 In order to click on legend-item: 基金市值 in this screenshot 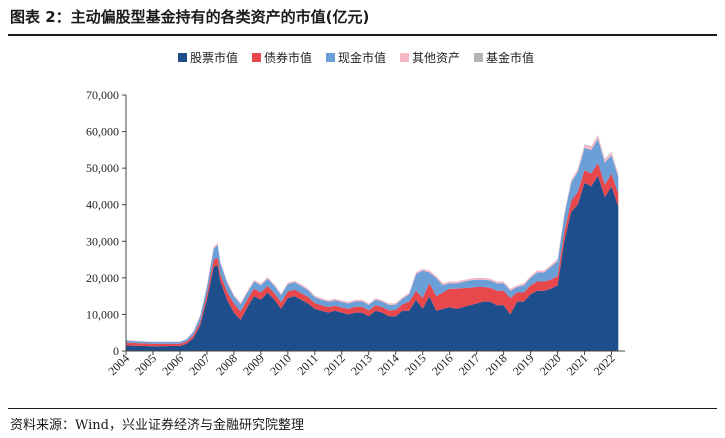, I will do `click(504, 57)`.